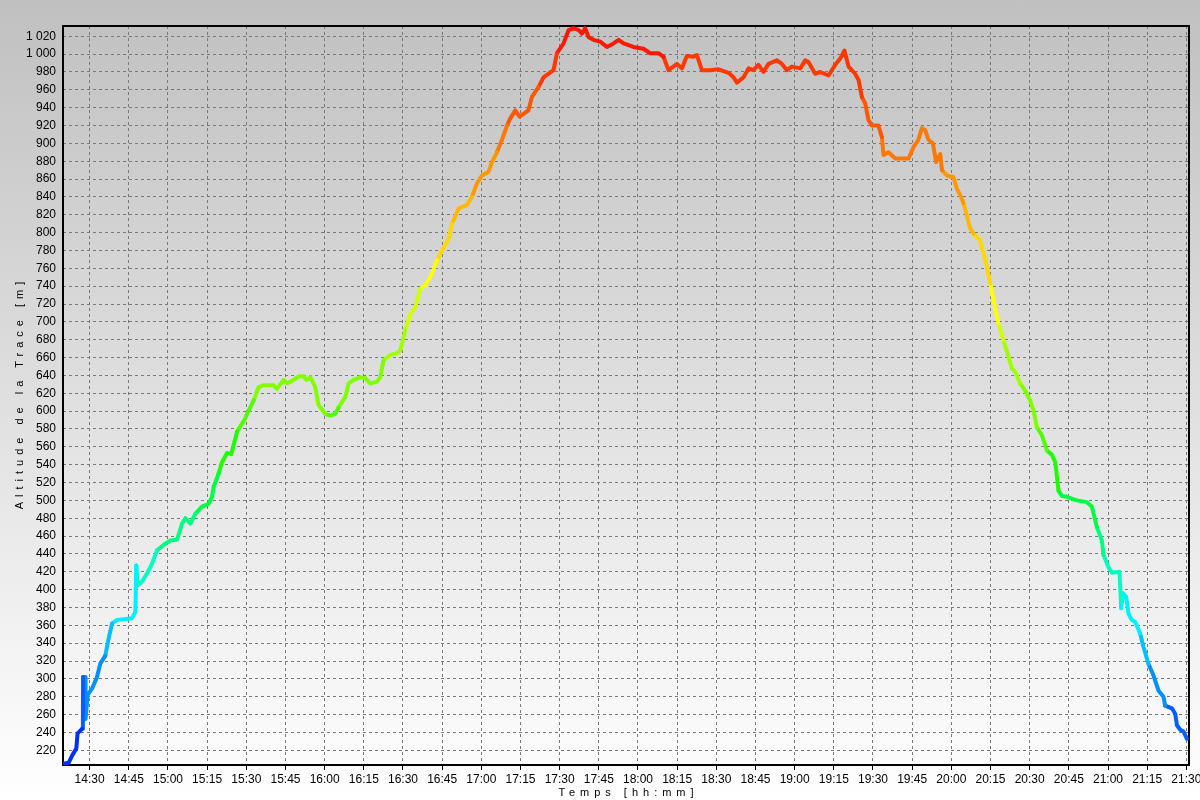 This screenshot has height=800, width=1200. Describe the element at coordinates (46, 410) in the screenshot. I see `y-tick-label: 600` at that location.